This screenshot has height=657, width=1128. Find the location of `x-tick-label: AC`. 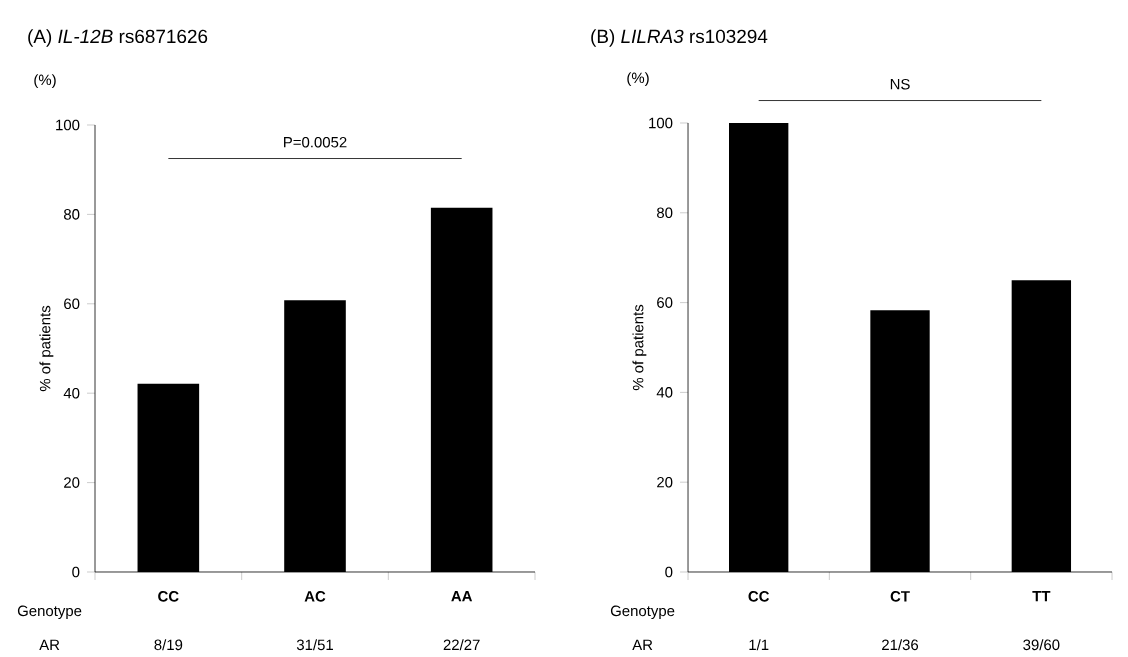

x-tick-label: AC is located at coordinates (315, 596).